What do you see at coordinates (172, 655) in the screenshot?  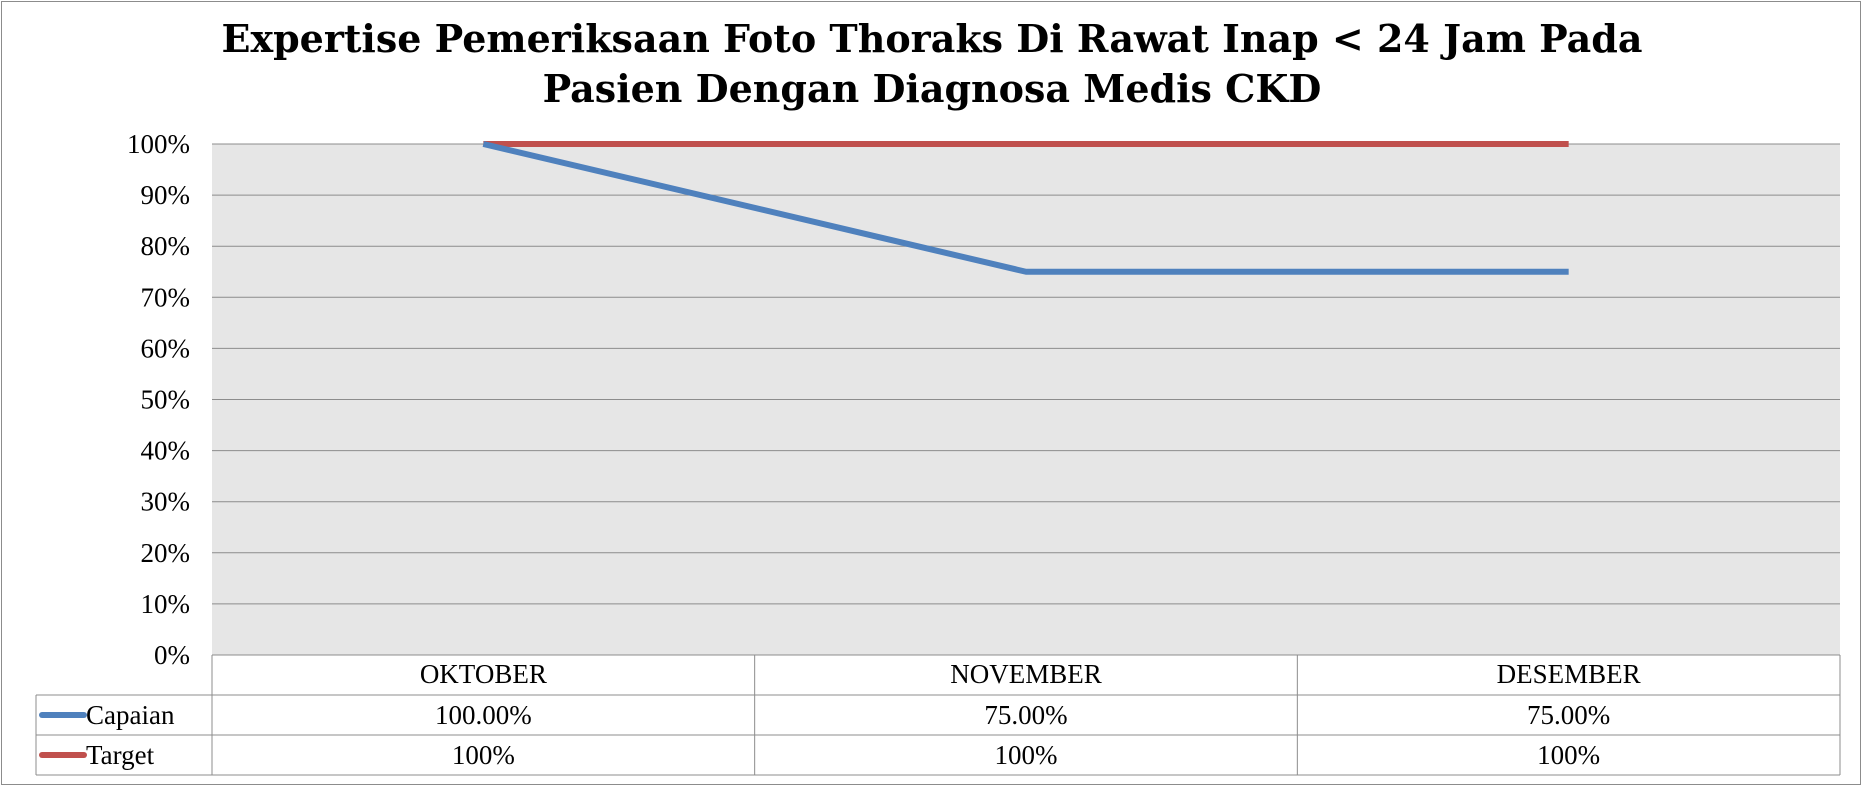 I see `y-tick-label: 0%` at bounding box center [172, 655].